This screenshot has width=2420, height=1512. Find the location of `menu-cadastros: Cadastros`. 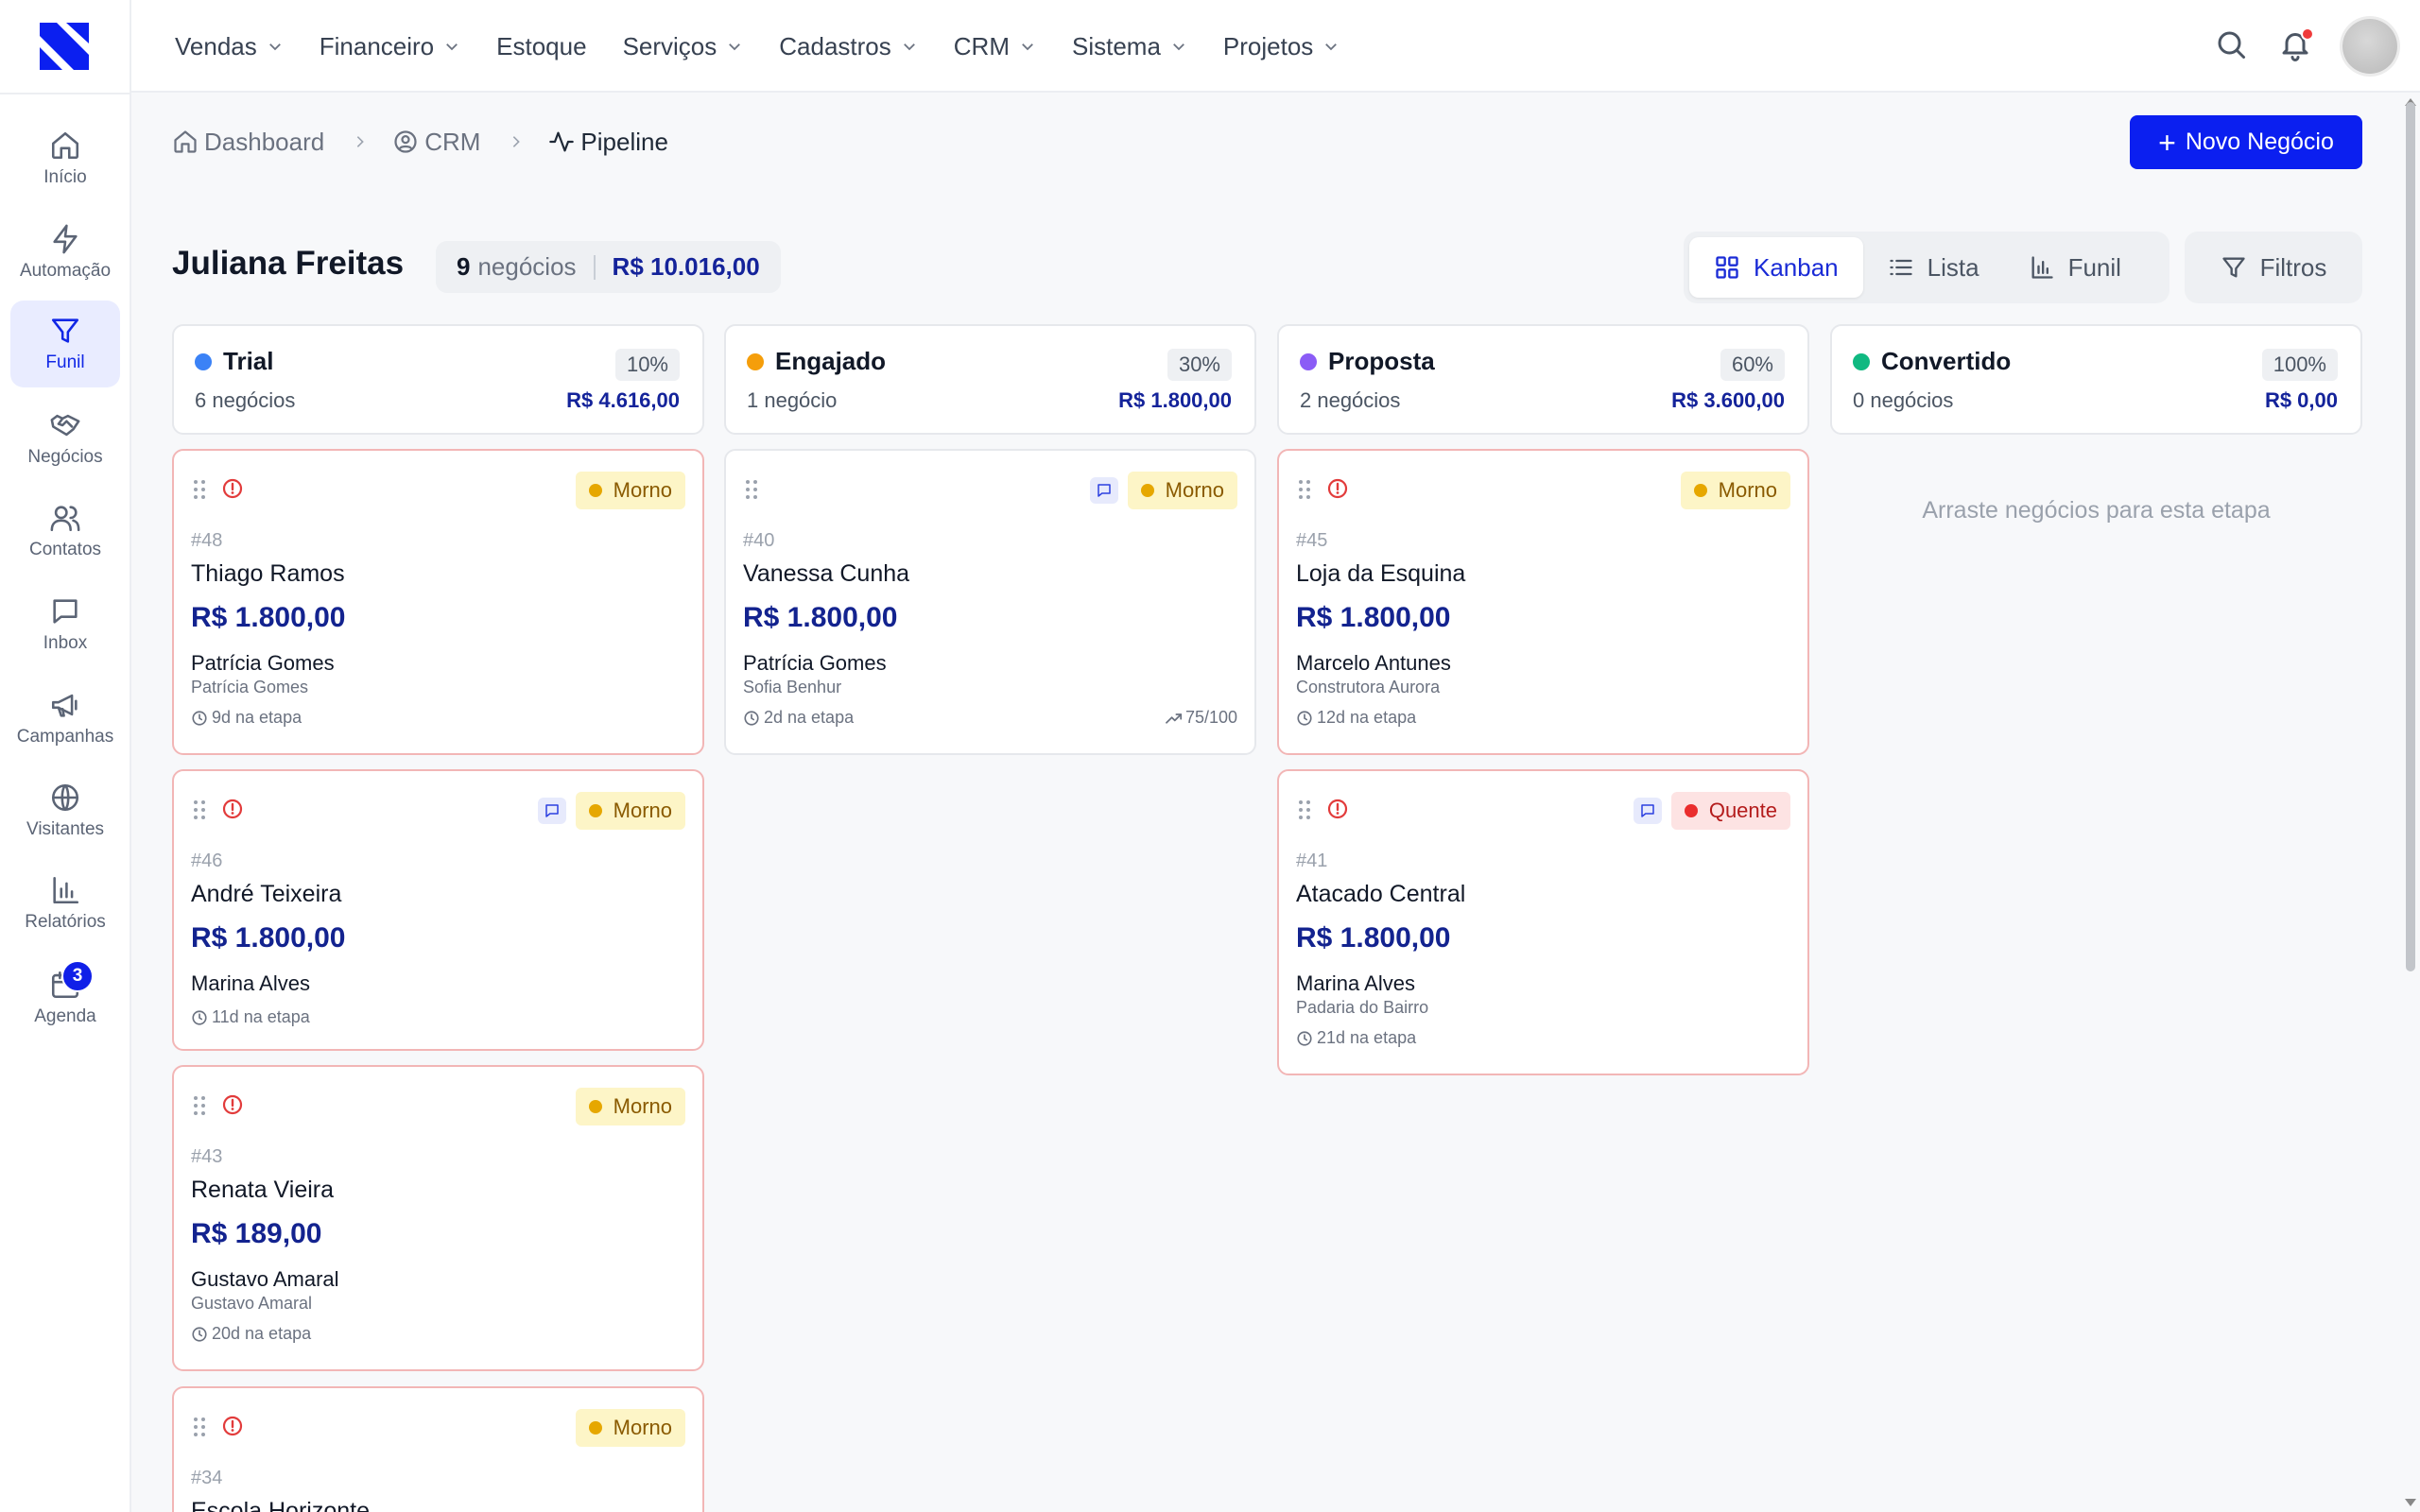

menu-cadastros: Cadastros is located at coordinates (849, 46).